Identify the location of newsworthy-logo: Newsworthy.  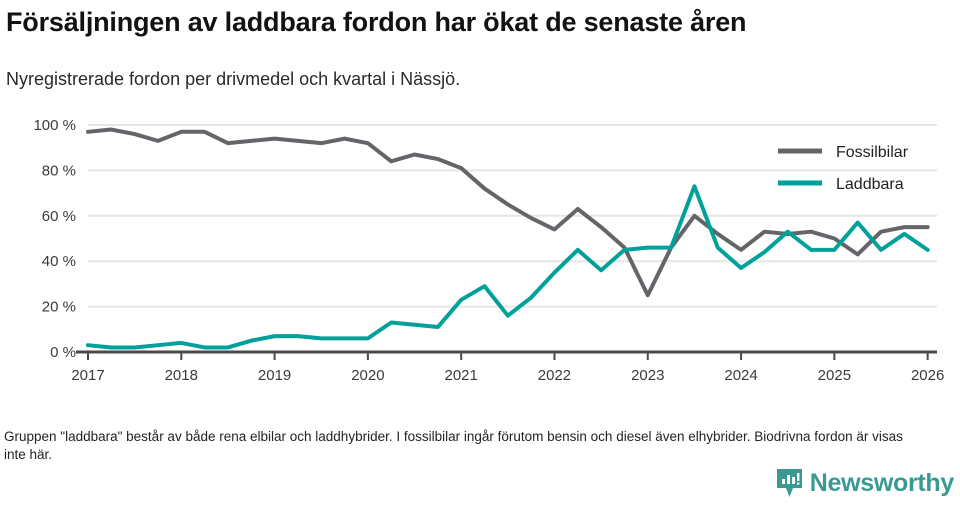
(865, 483).